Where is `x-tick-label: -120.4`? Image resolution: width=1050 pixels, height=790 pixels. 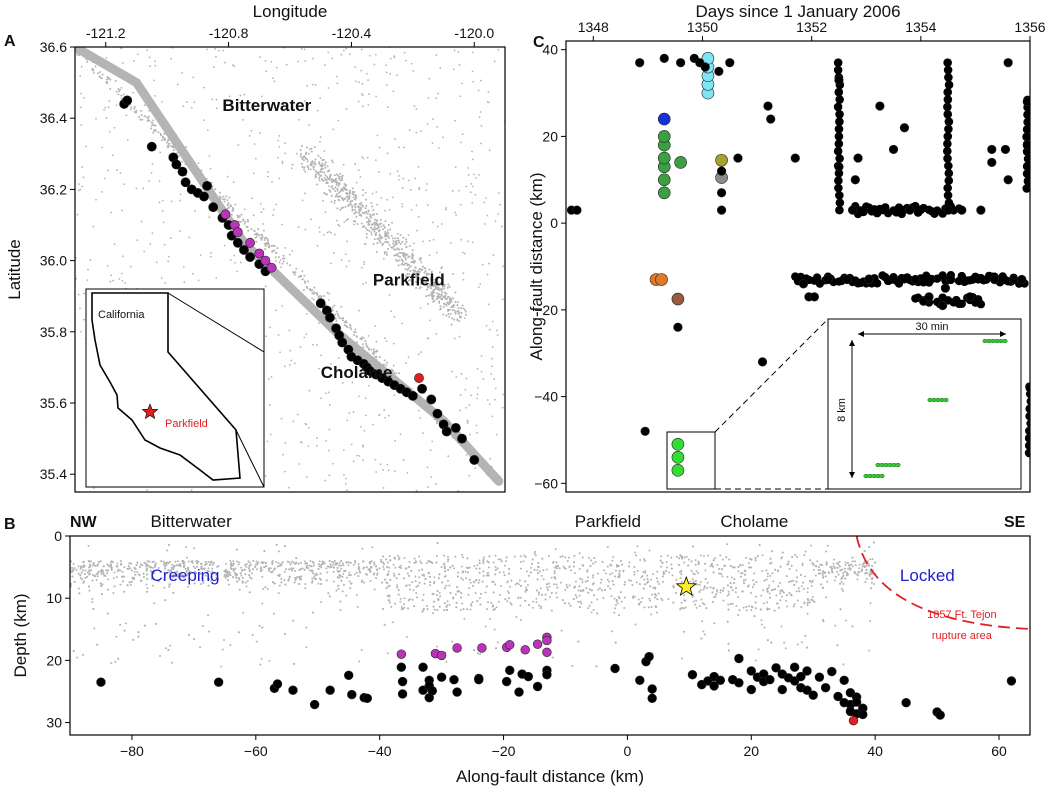
x-tick-label: -120.4 is located at coordinates (352, 33).